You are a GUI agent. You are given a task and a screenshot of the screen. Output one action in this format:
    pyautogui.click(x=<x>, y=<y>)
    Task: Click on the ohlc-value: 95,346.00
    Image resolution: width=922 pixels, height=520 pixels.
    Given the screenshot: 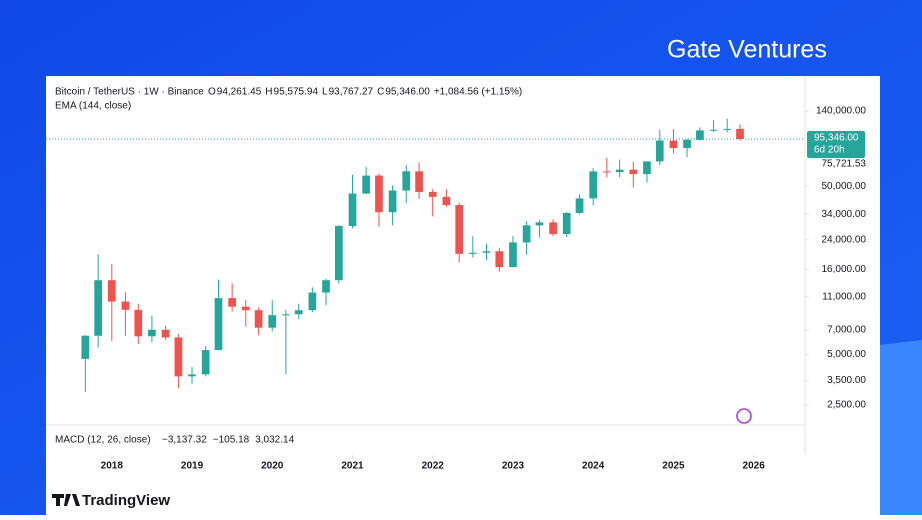 What is the action you would take?
    pyautogui.click(x=407, y=92)
    